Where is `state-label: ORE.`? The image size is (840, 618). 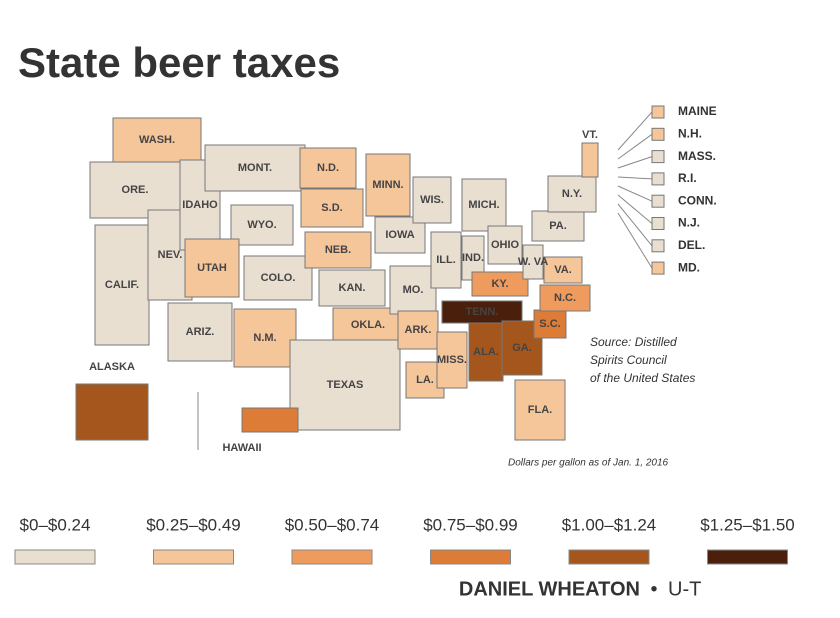 state-label: ORE. is located at coordinates (135, 190).